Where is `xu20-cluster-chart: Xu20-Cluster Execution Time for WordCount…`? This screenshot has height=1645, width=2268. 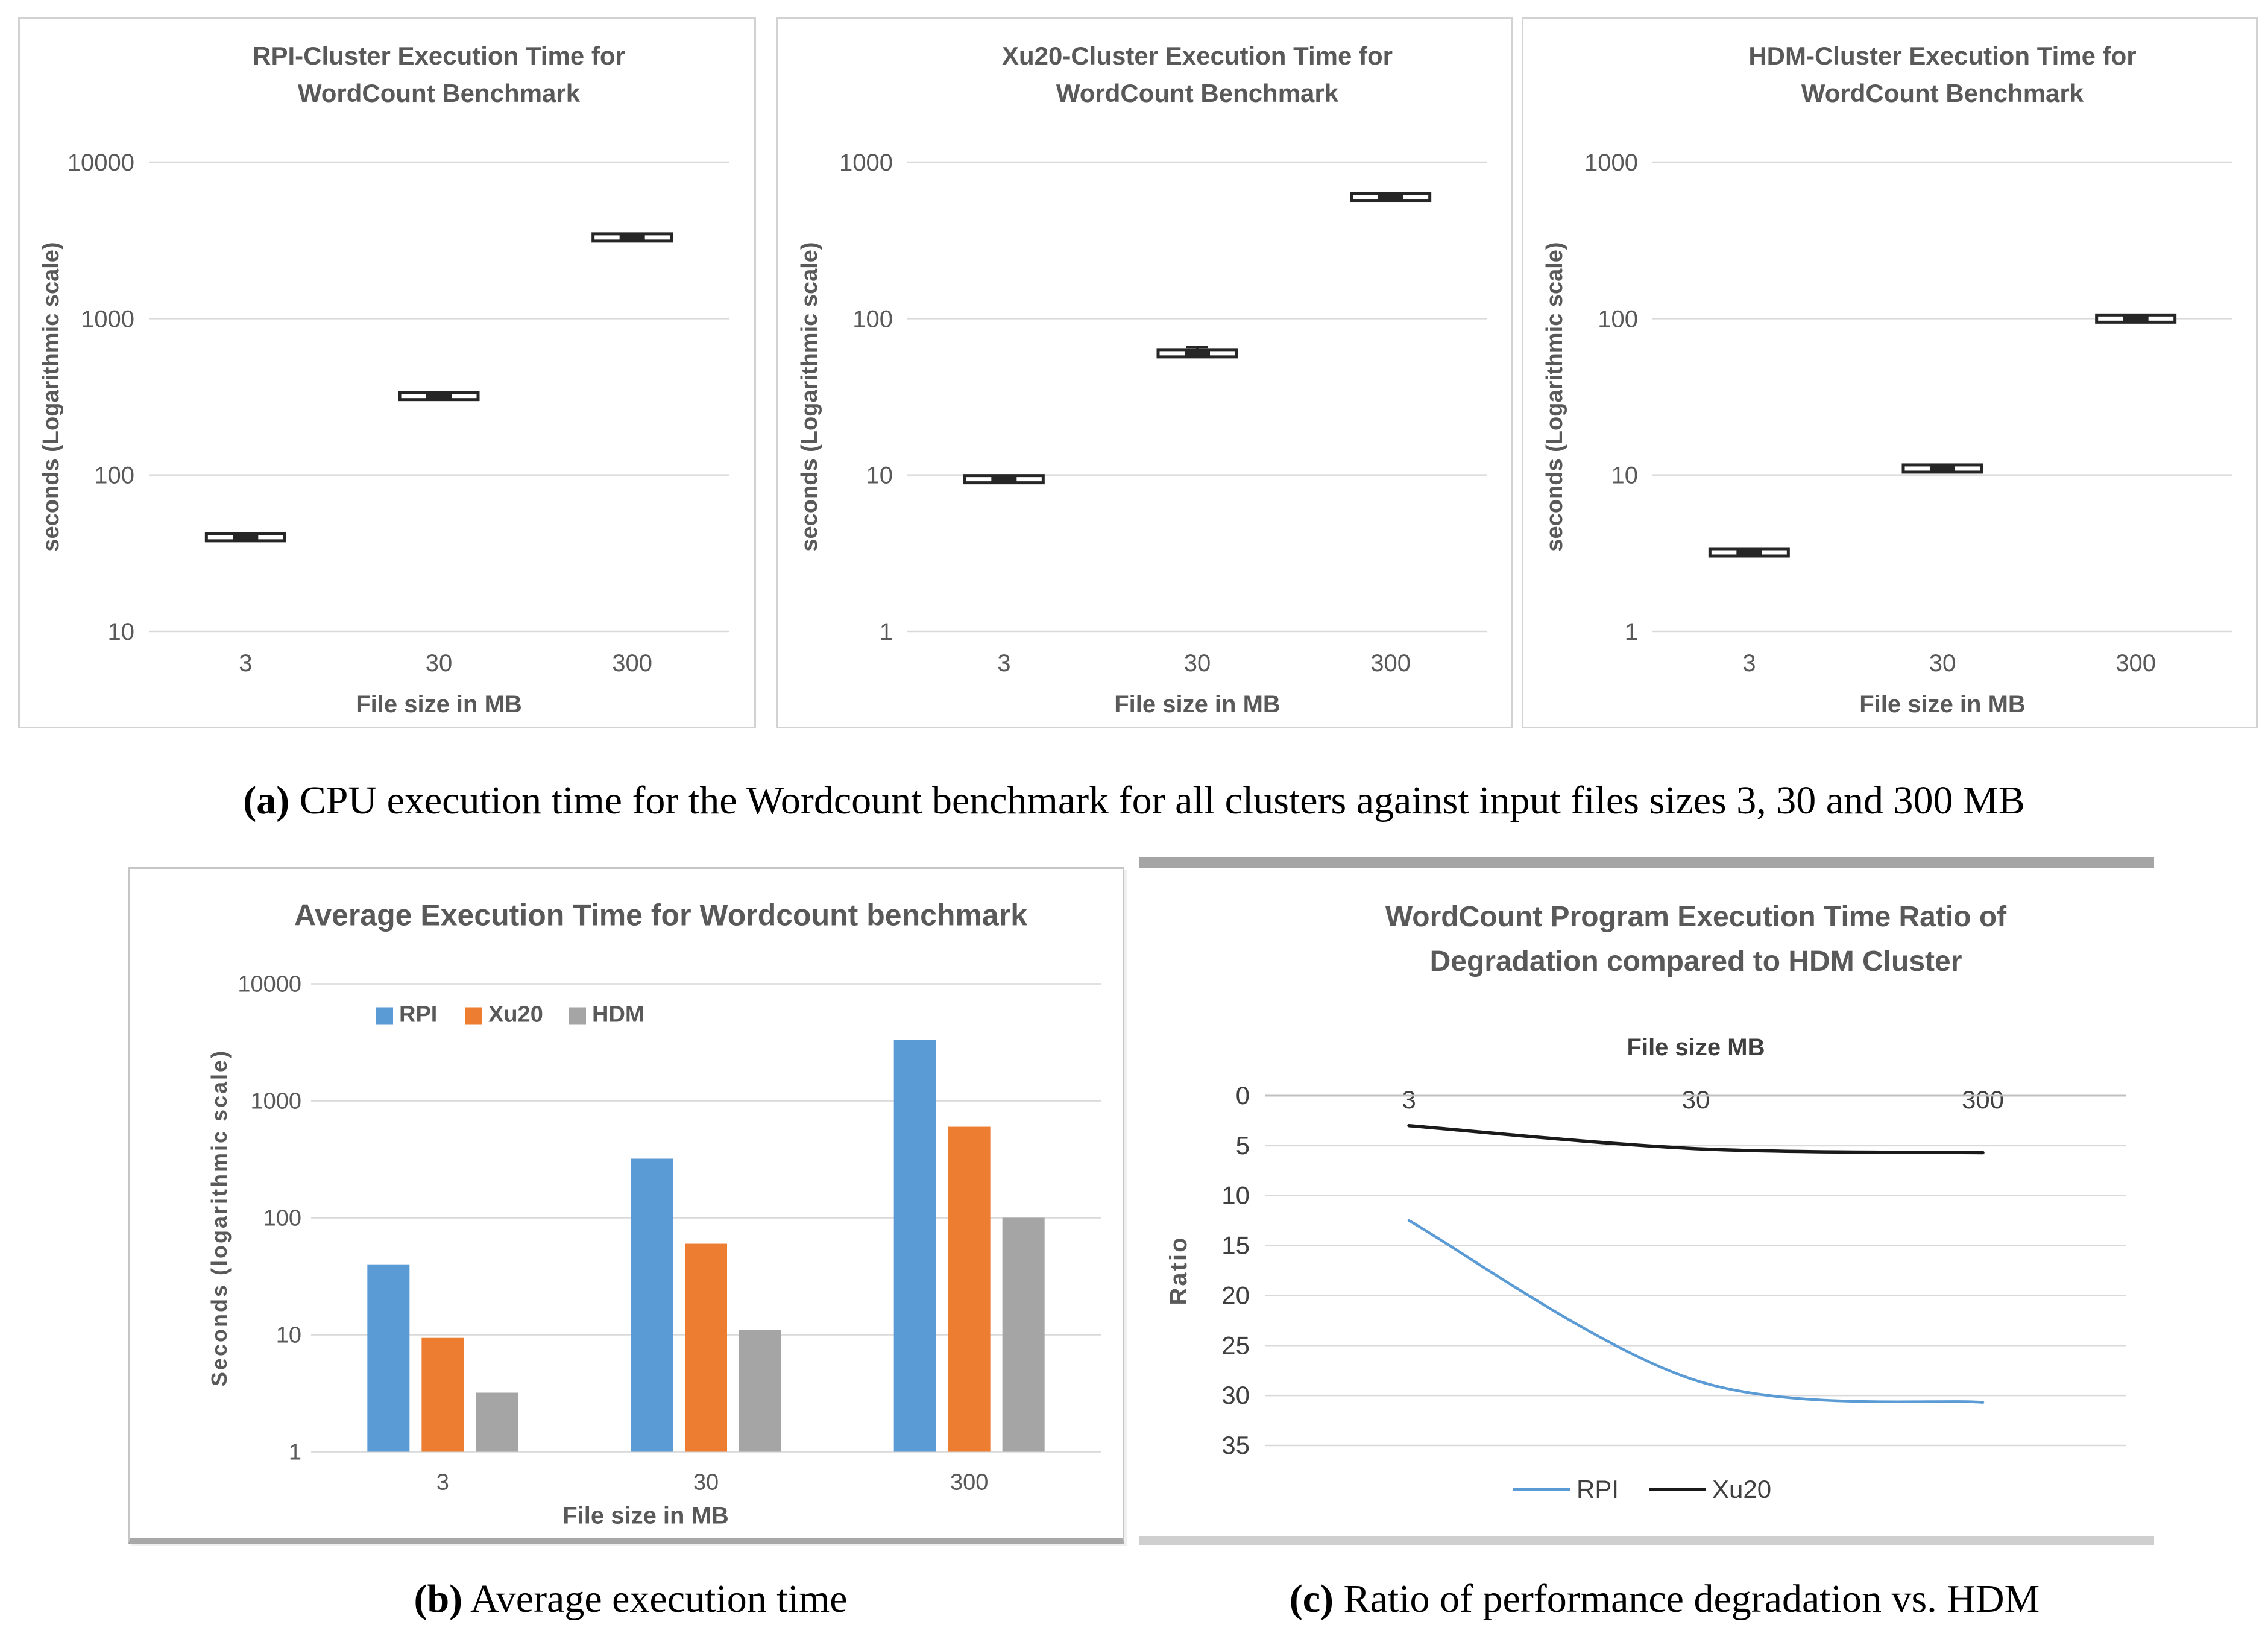 xu20-cluster-chart: Xu20-Cluster Execution Time for WordCount… is located at coordinates (1142, 380).